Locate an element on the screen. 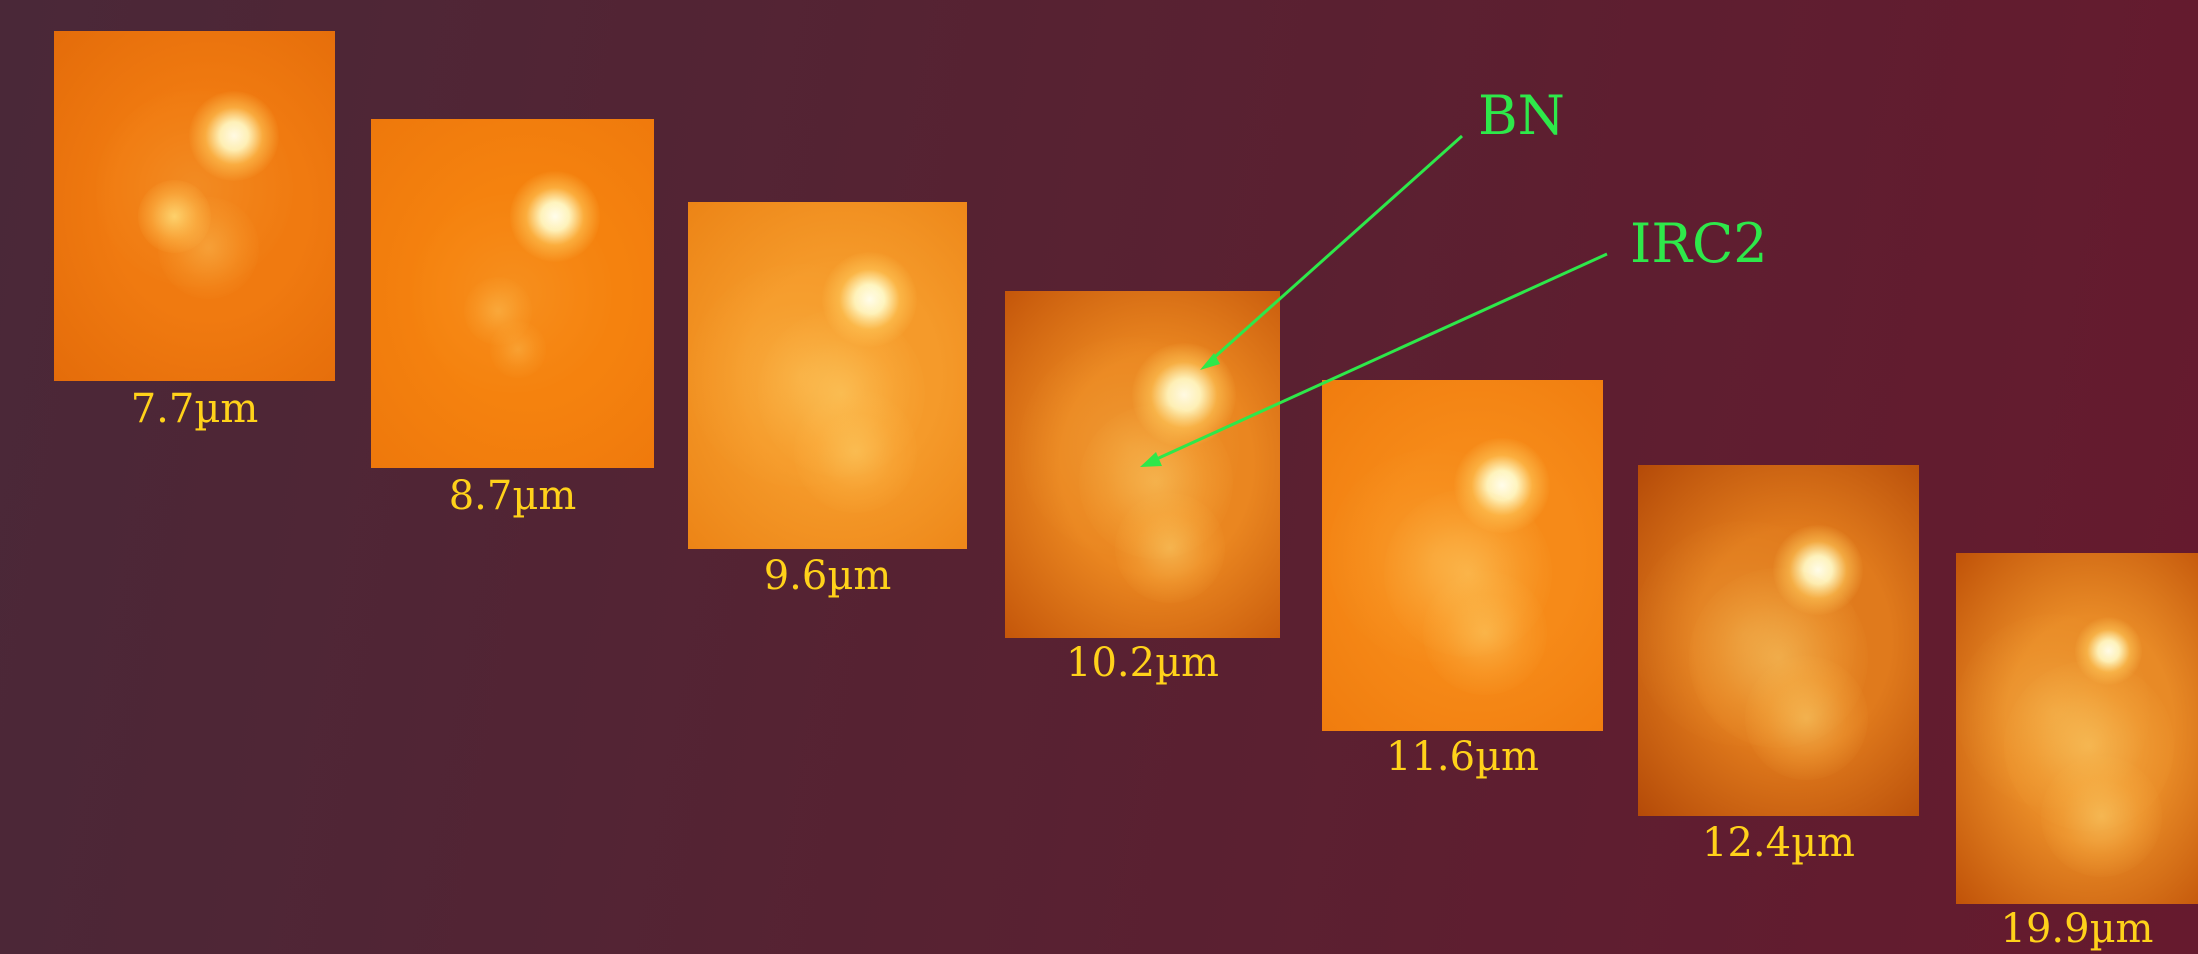  panel-9-6um is located at coordinates (827, 375).